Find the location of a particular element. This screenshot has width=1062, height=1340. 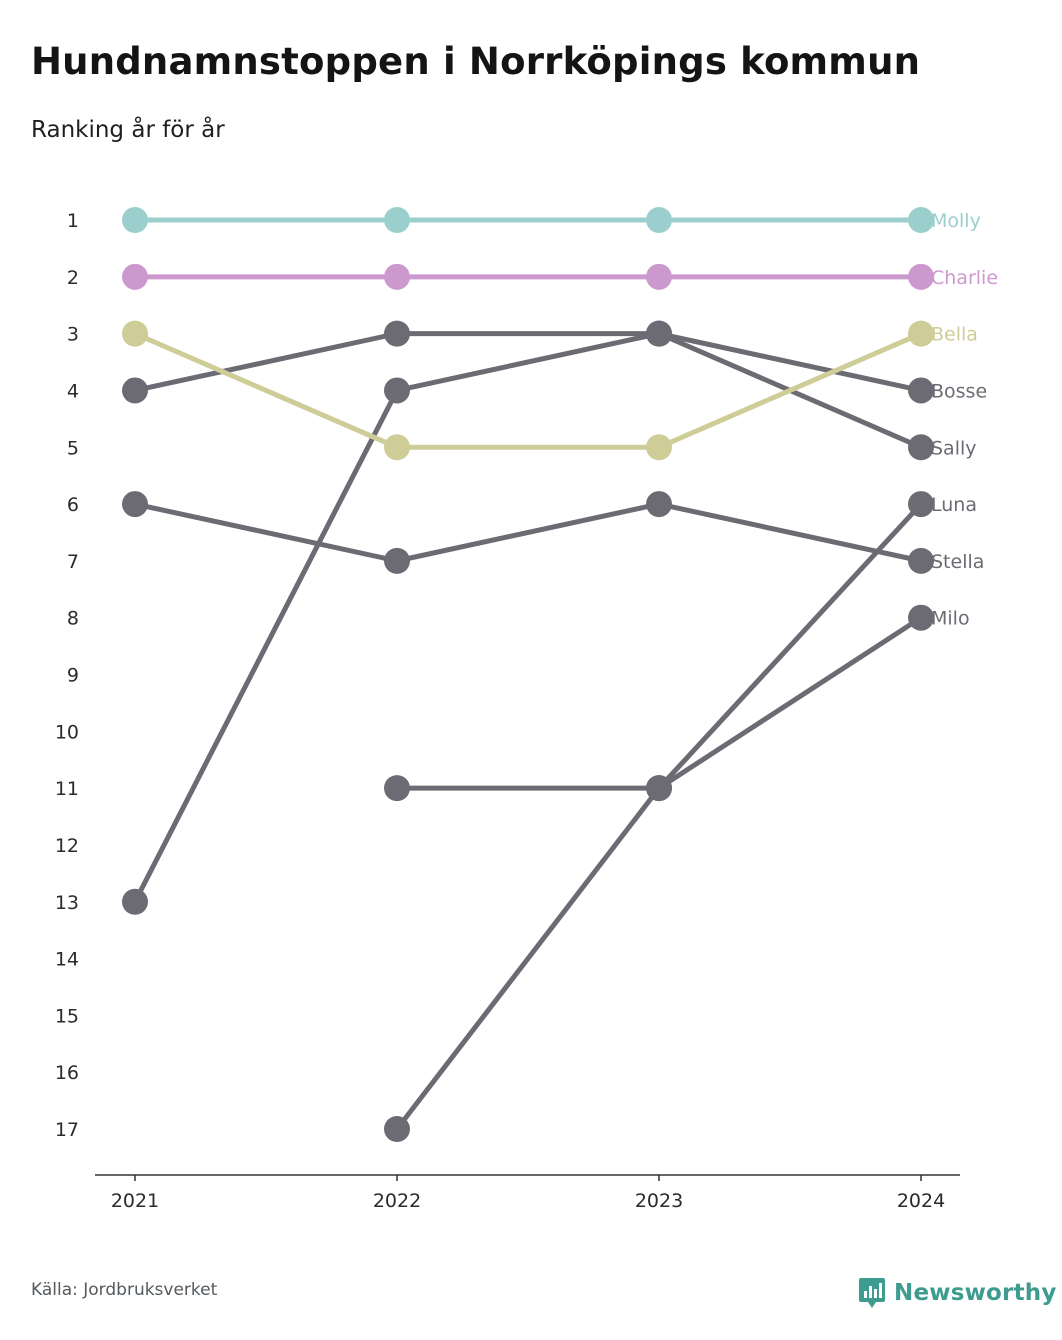

brand-name: Newsworthy is located at coordinates (975, 1293).